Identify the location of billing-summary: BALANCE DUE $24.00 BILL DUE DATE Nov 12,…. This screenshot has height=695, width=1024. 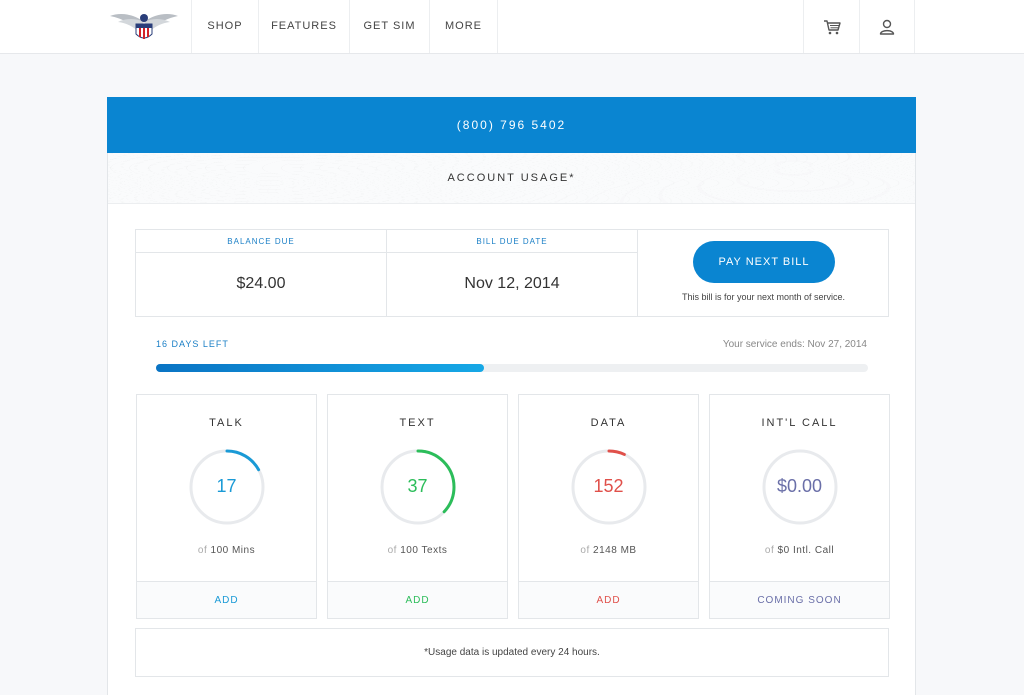
(512, 273).